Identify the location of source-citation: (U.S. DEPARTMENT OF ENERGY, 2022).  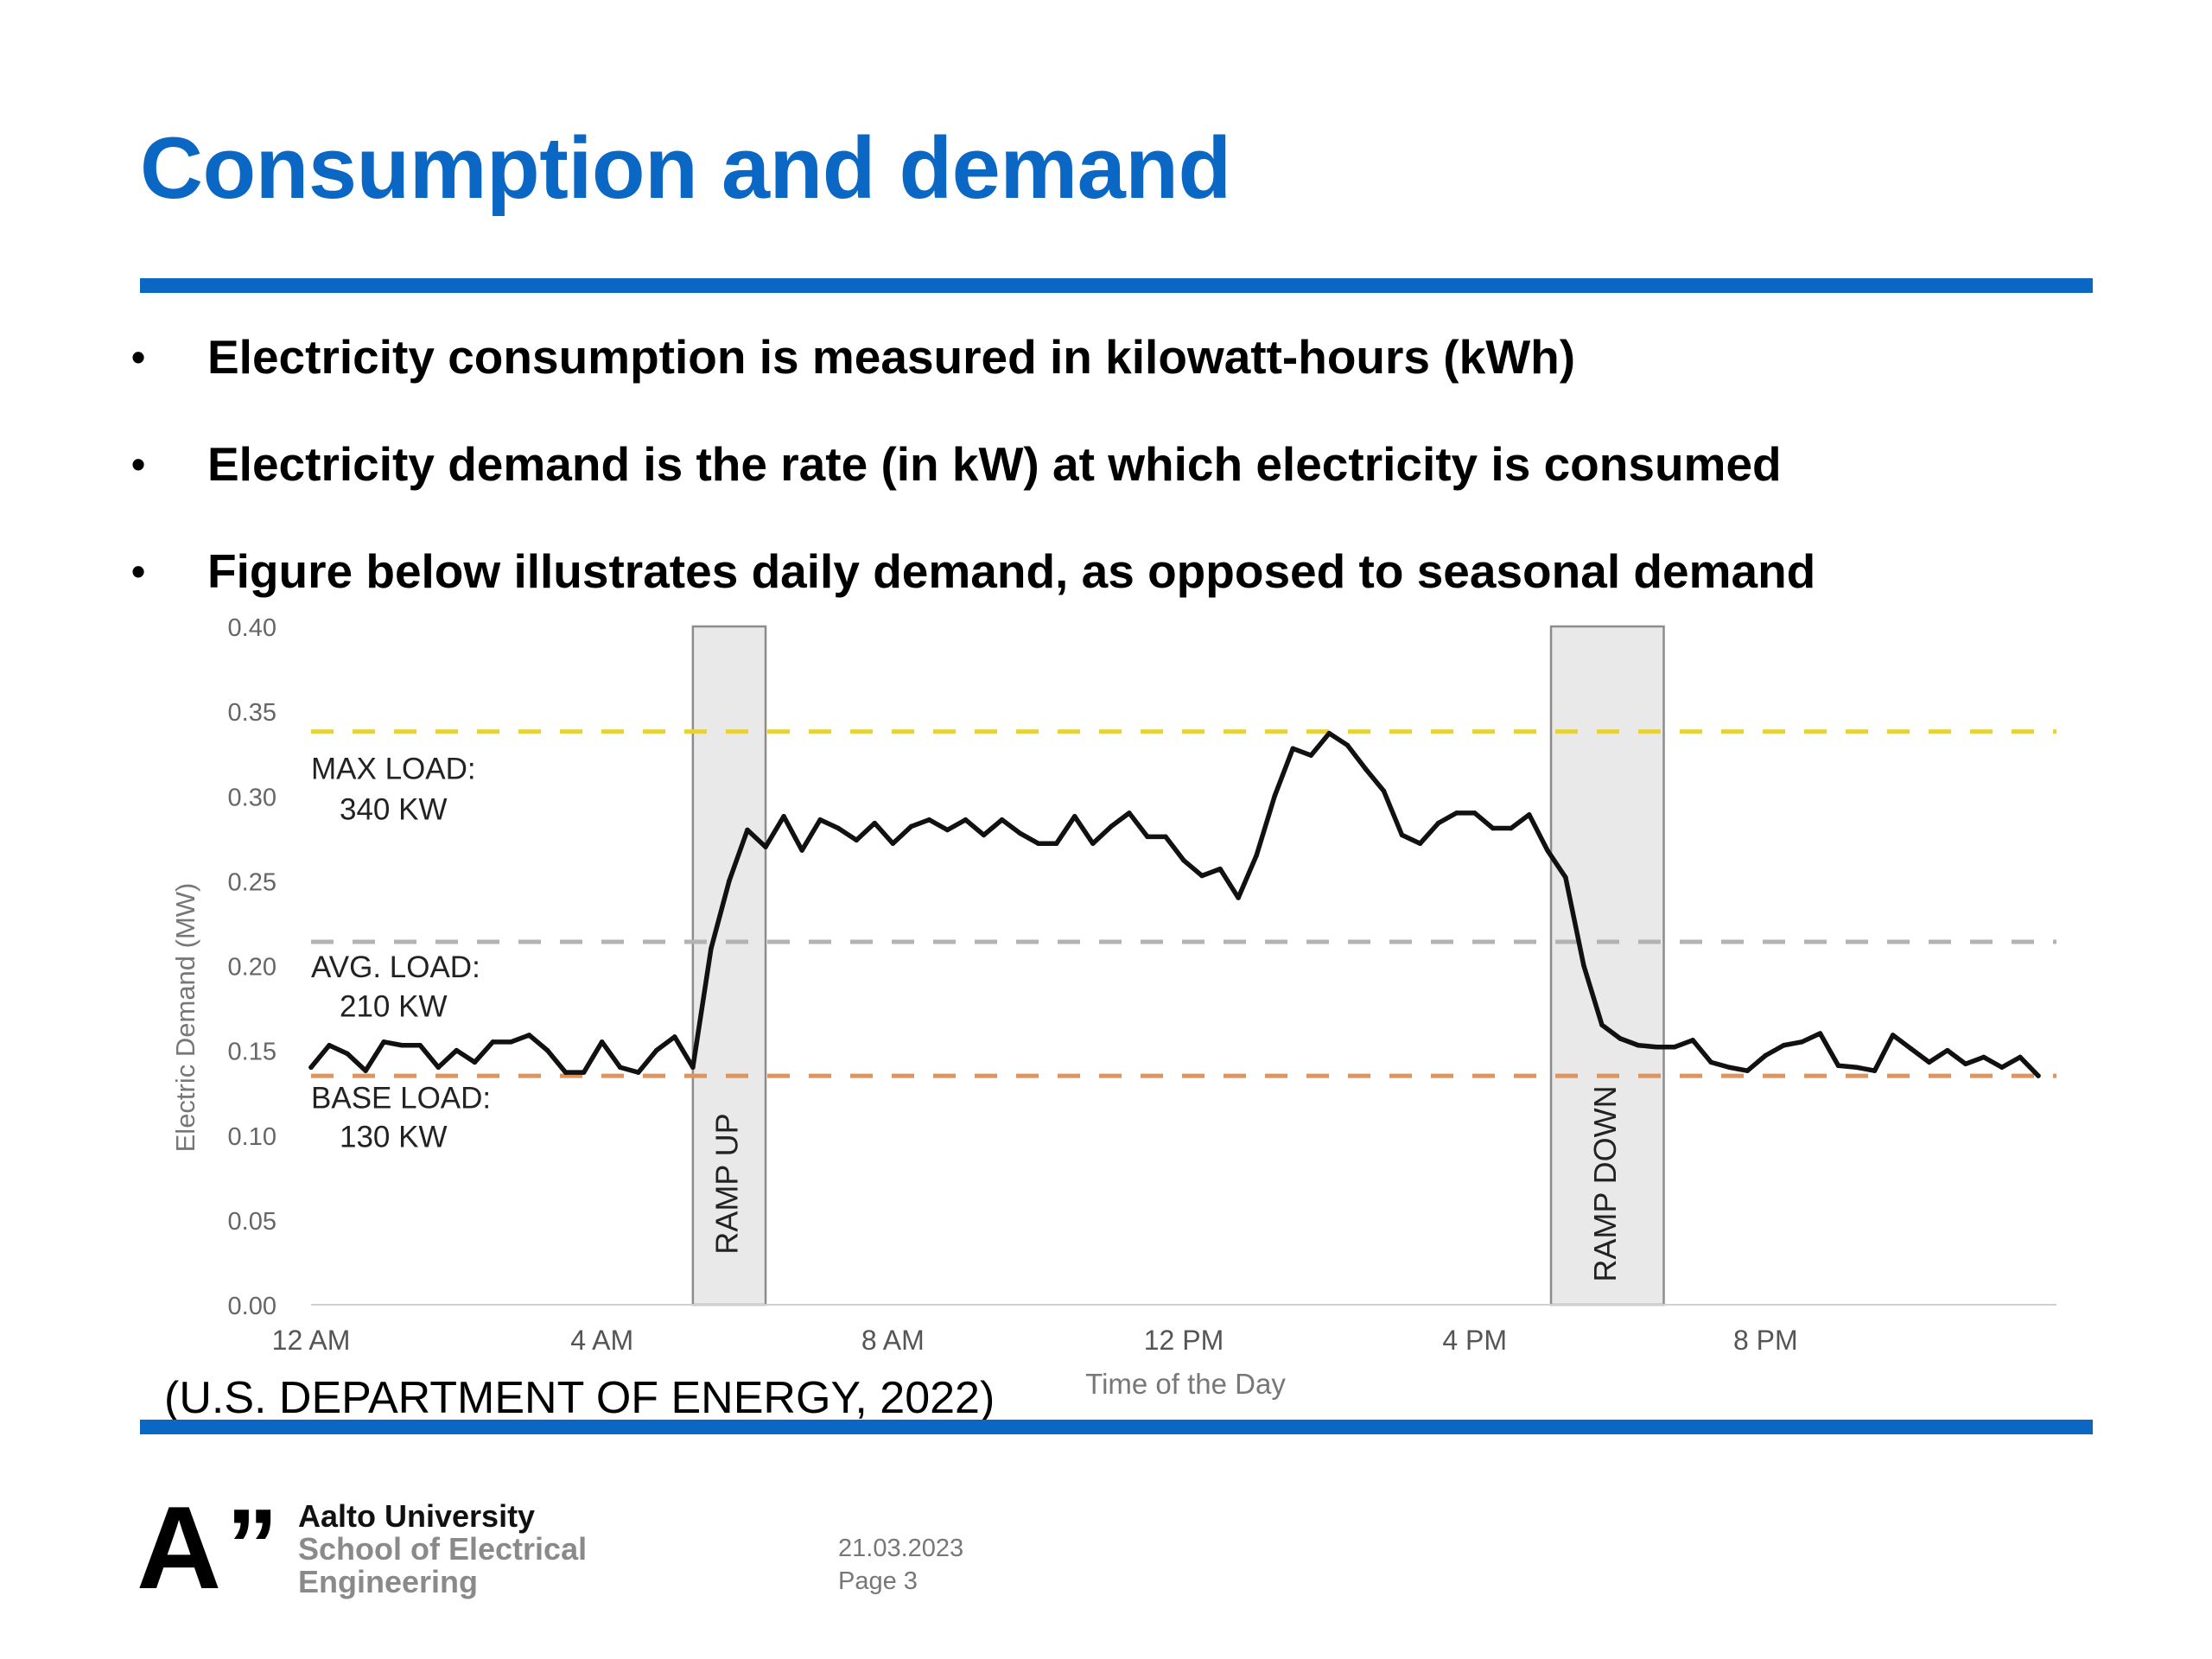
(579, 1398).